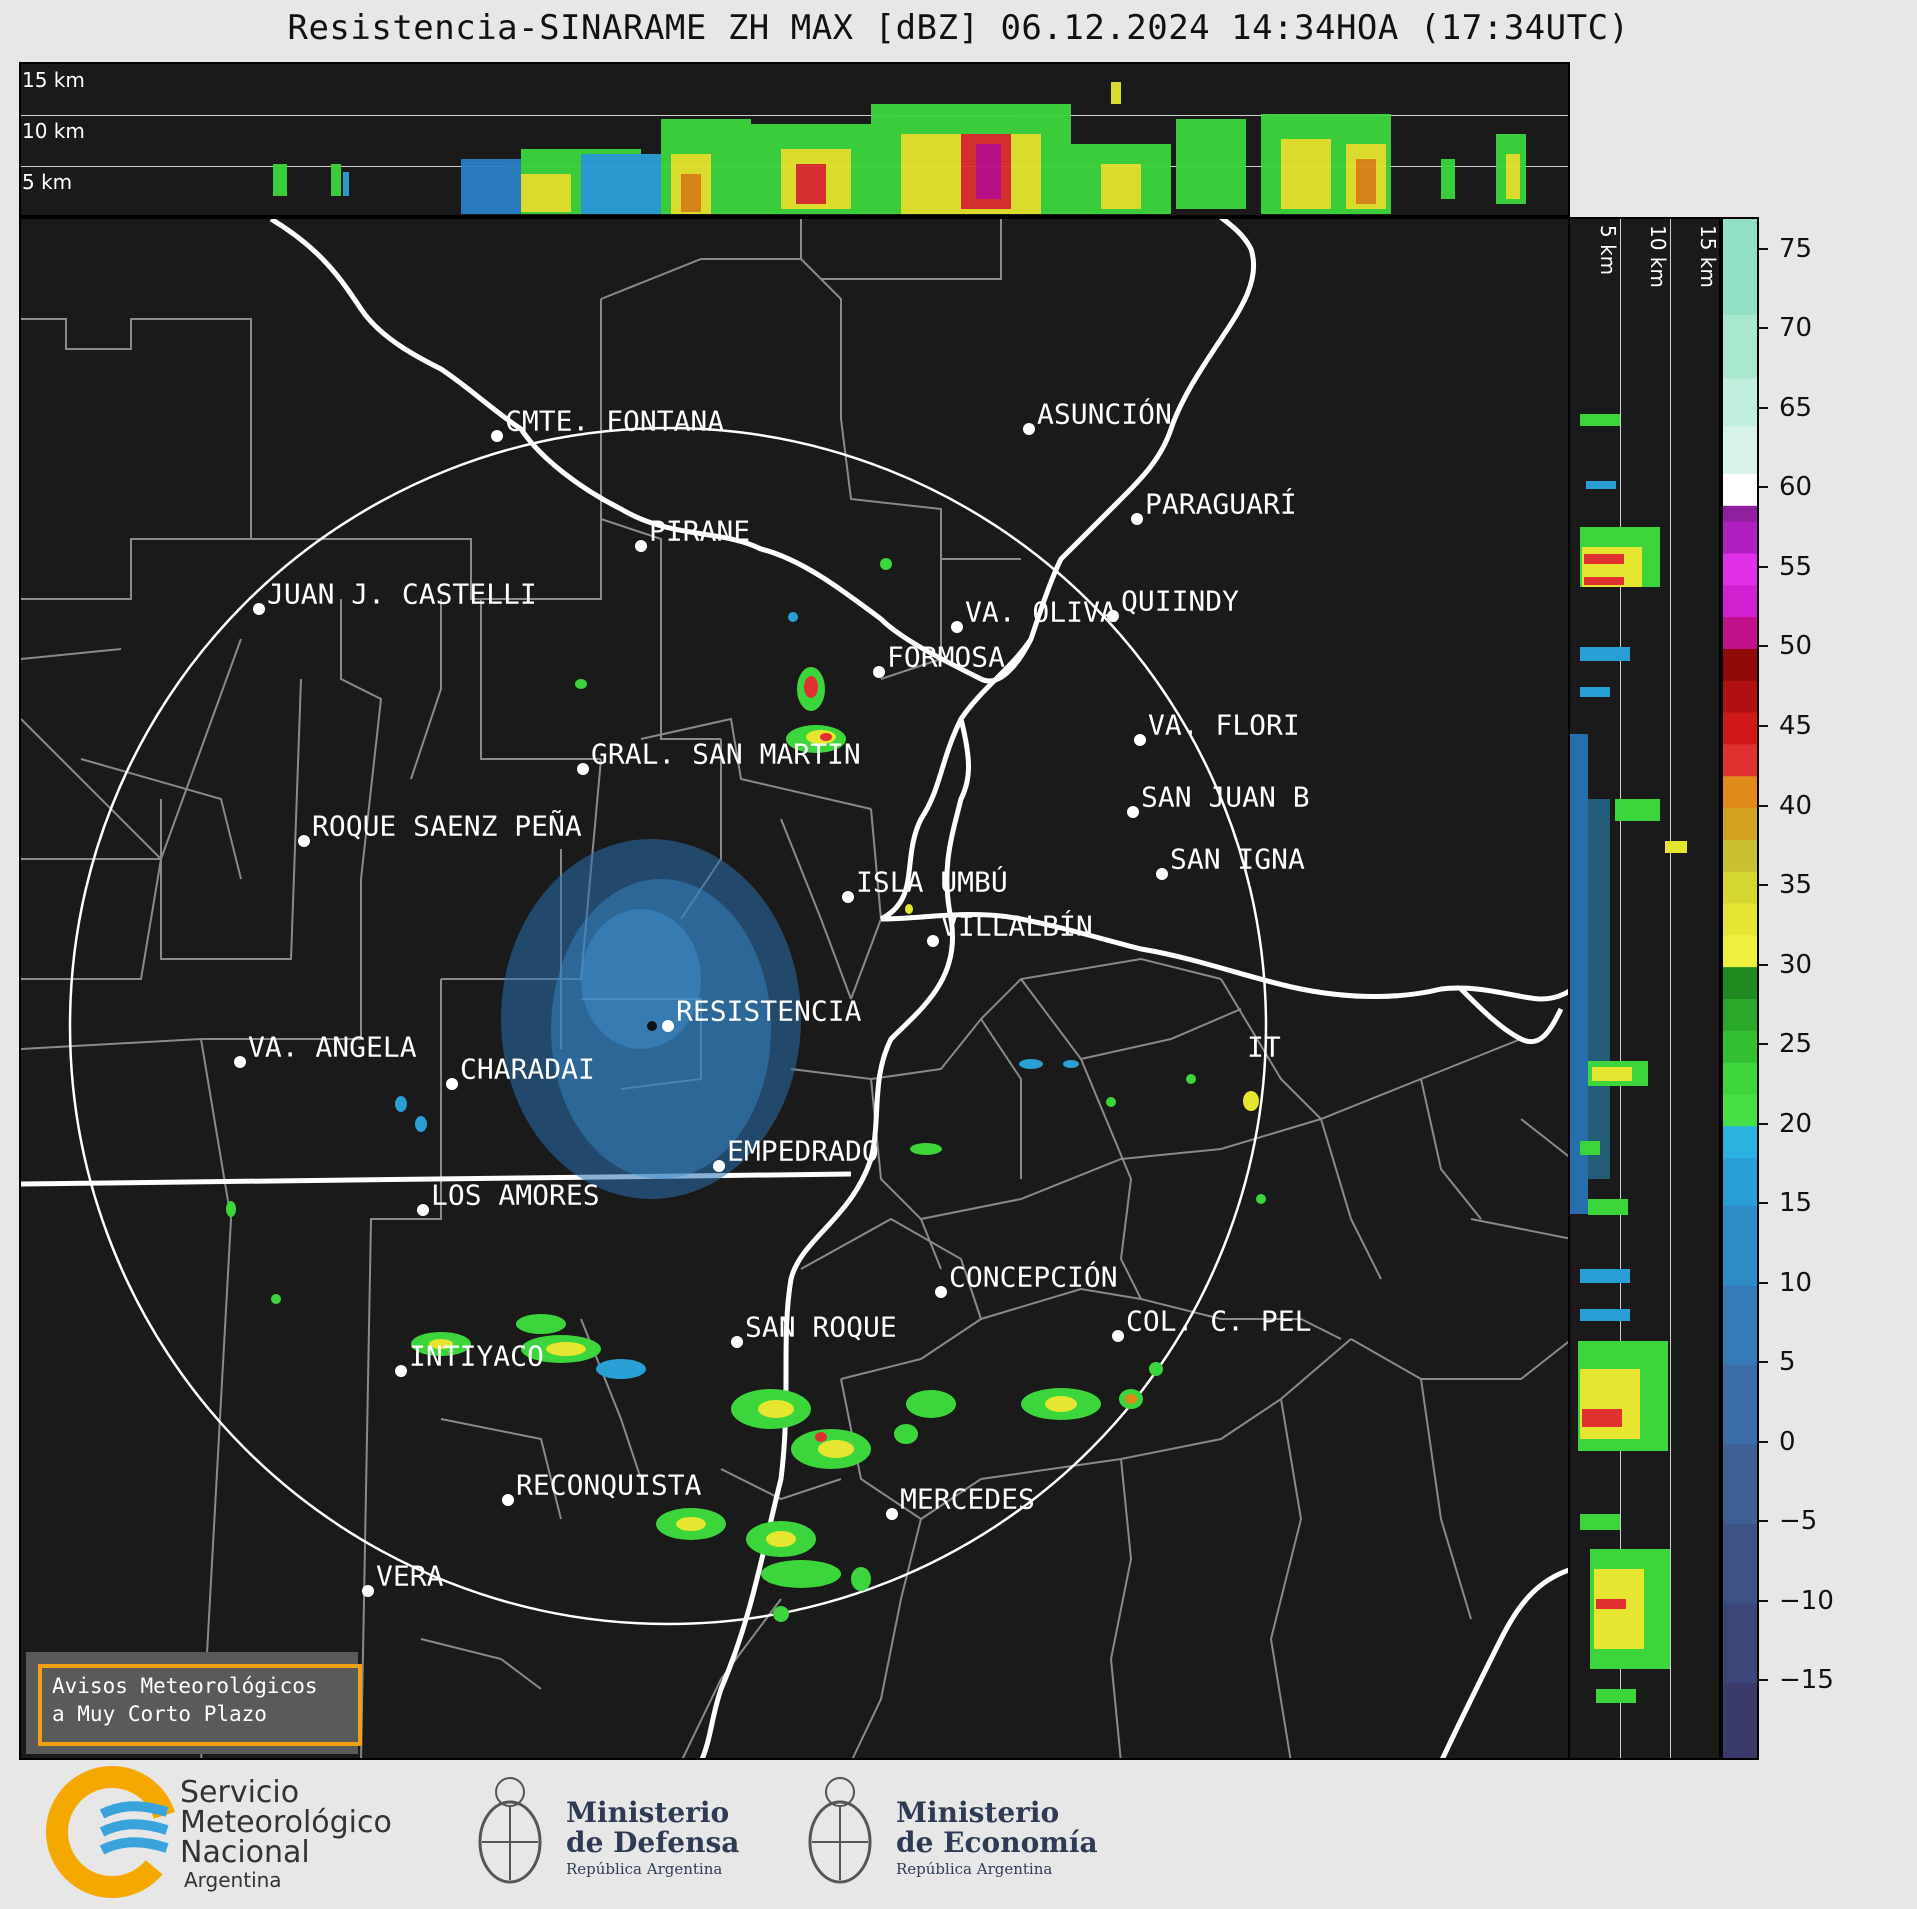 The height and width of the screenshot is (1909, 1917). What do you see at coordinates (1264, 1047) in the screenshot?
I see `city-label: IT` at bounding box center [1264, 1047].